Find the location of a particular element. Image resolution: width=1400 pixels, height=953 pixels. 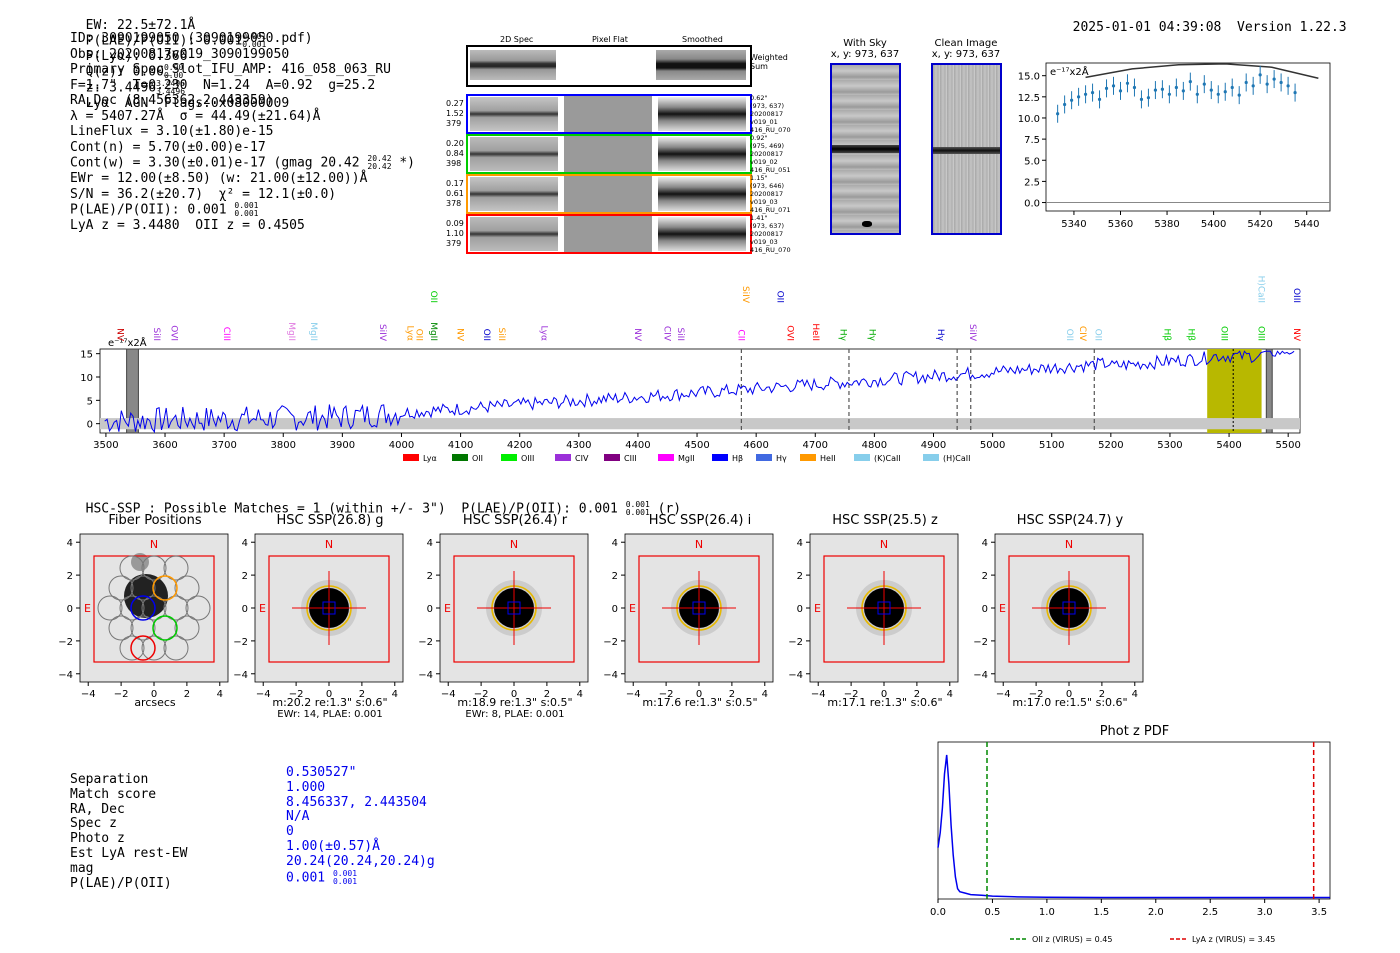

info-lyaz: LyA z = 3.4480 OII z = 0.4505 is located at coordinates (187, 225).